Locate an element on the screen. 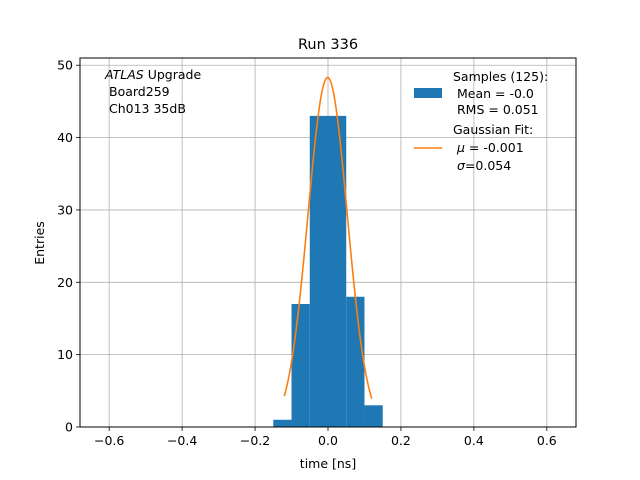 Image resolution: width=640 pixels, height=480 pixels. legend-histogram-swatch is located at coordinates (428, 93).